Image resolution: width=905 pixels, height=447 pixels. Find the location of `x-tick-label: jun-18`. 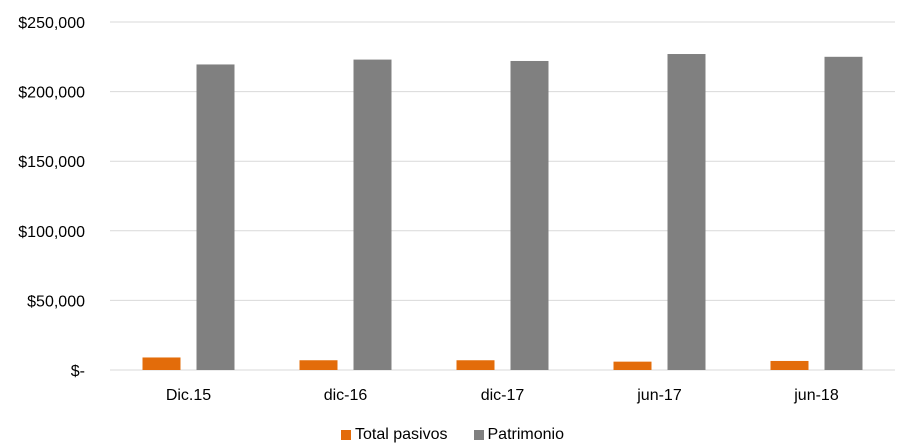

x-tick-label: jun-18 is located at coordinates (816, 395).